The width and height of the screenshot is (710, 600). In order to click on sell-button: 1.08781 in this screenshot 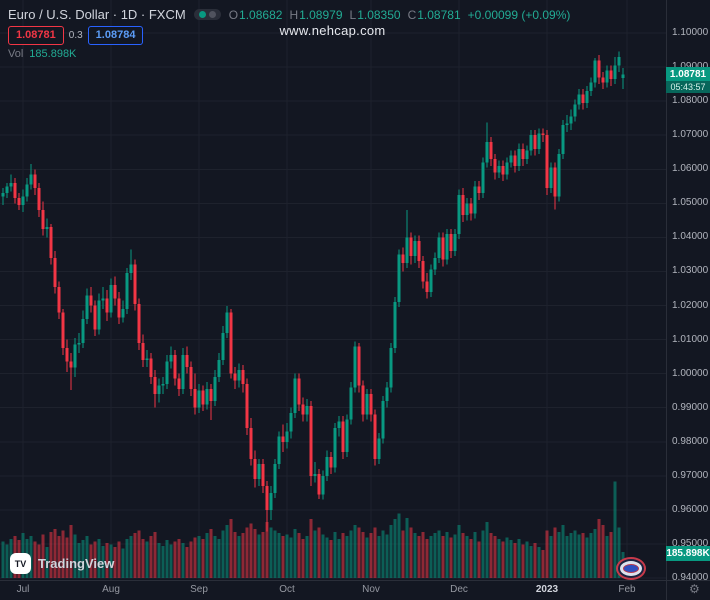, I will do `click(36, 35)`.